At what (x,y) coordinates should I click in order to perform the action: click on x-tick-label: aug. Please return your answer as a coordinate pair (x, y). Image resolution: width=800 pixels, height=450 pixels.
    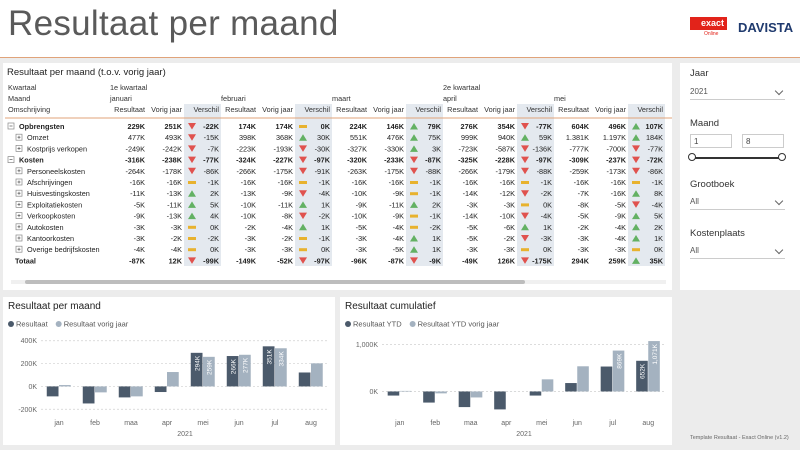
    Looking at the image, I should click on (311, 423).